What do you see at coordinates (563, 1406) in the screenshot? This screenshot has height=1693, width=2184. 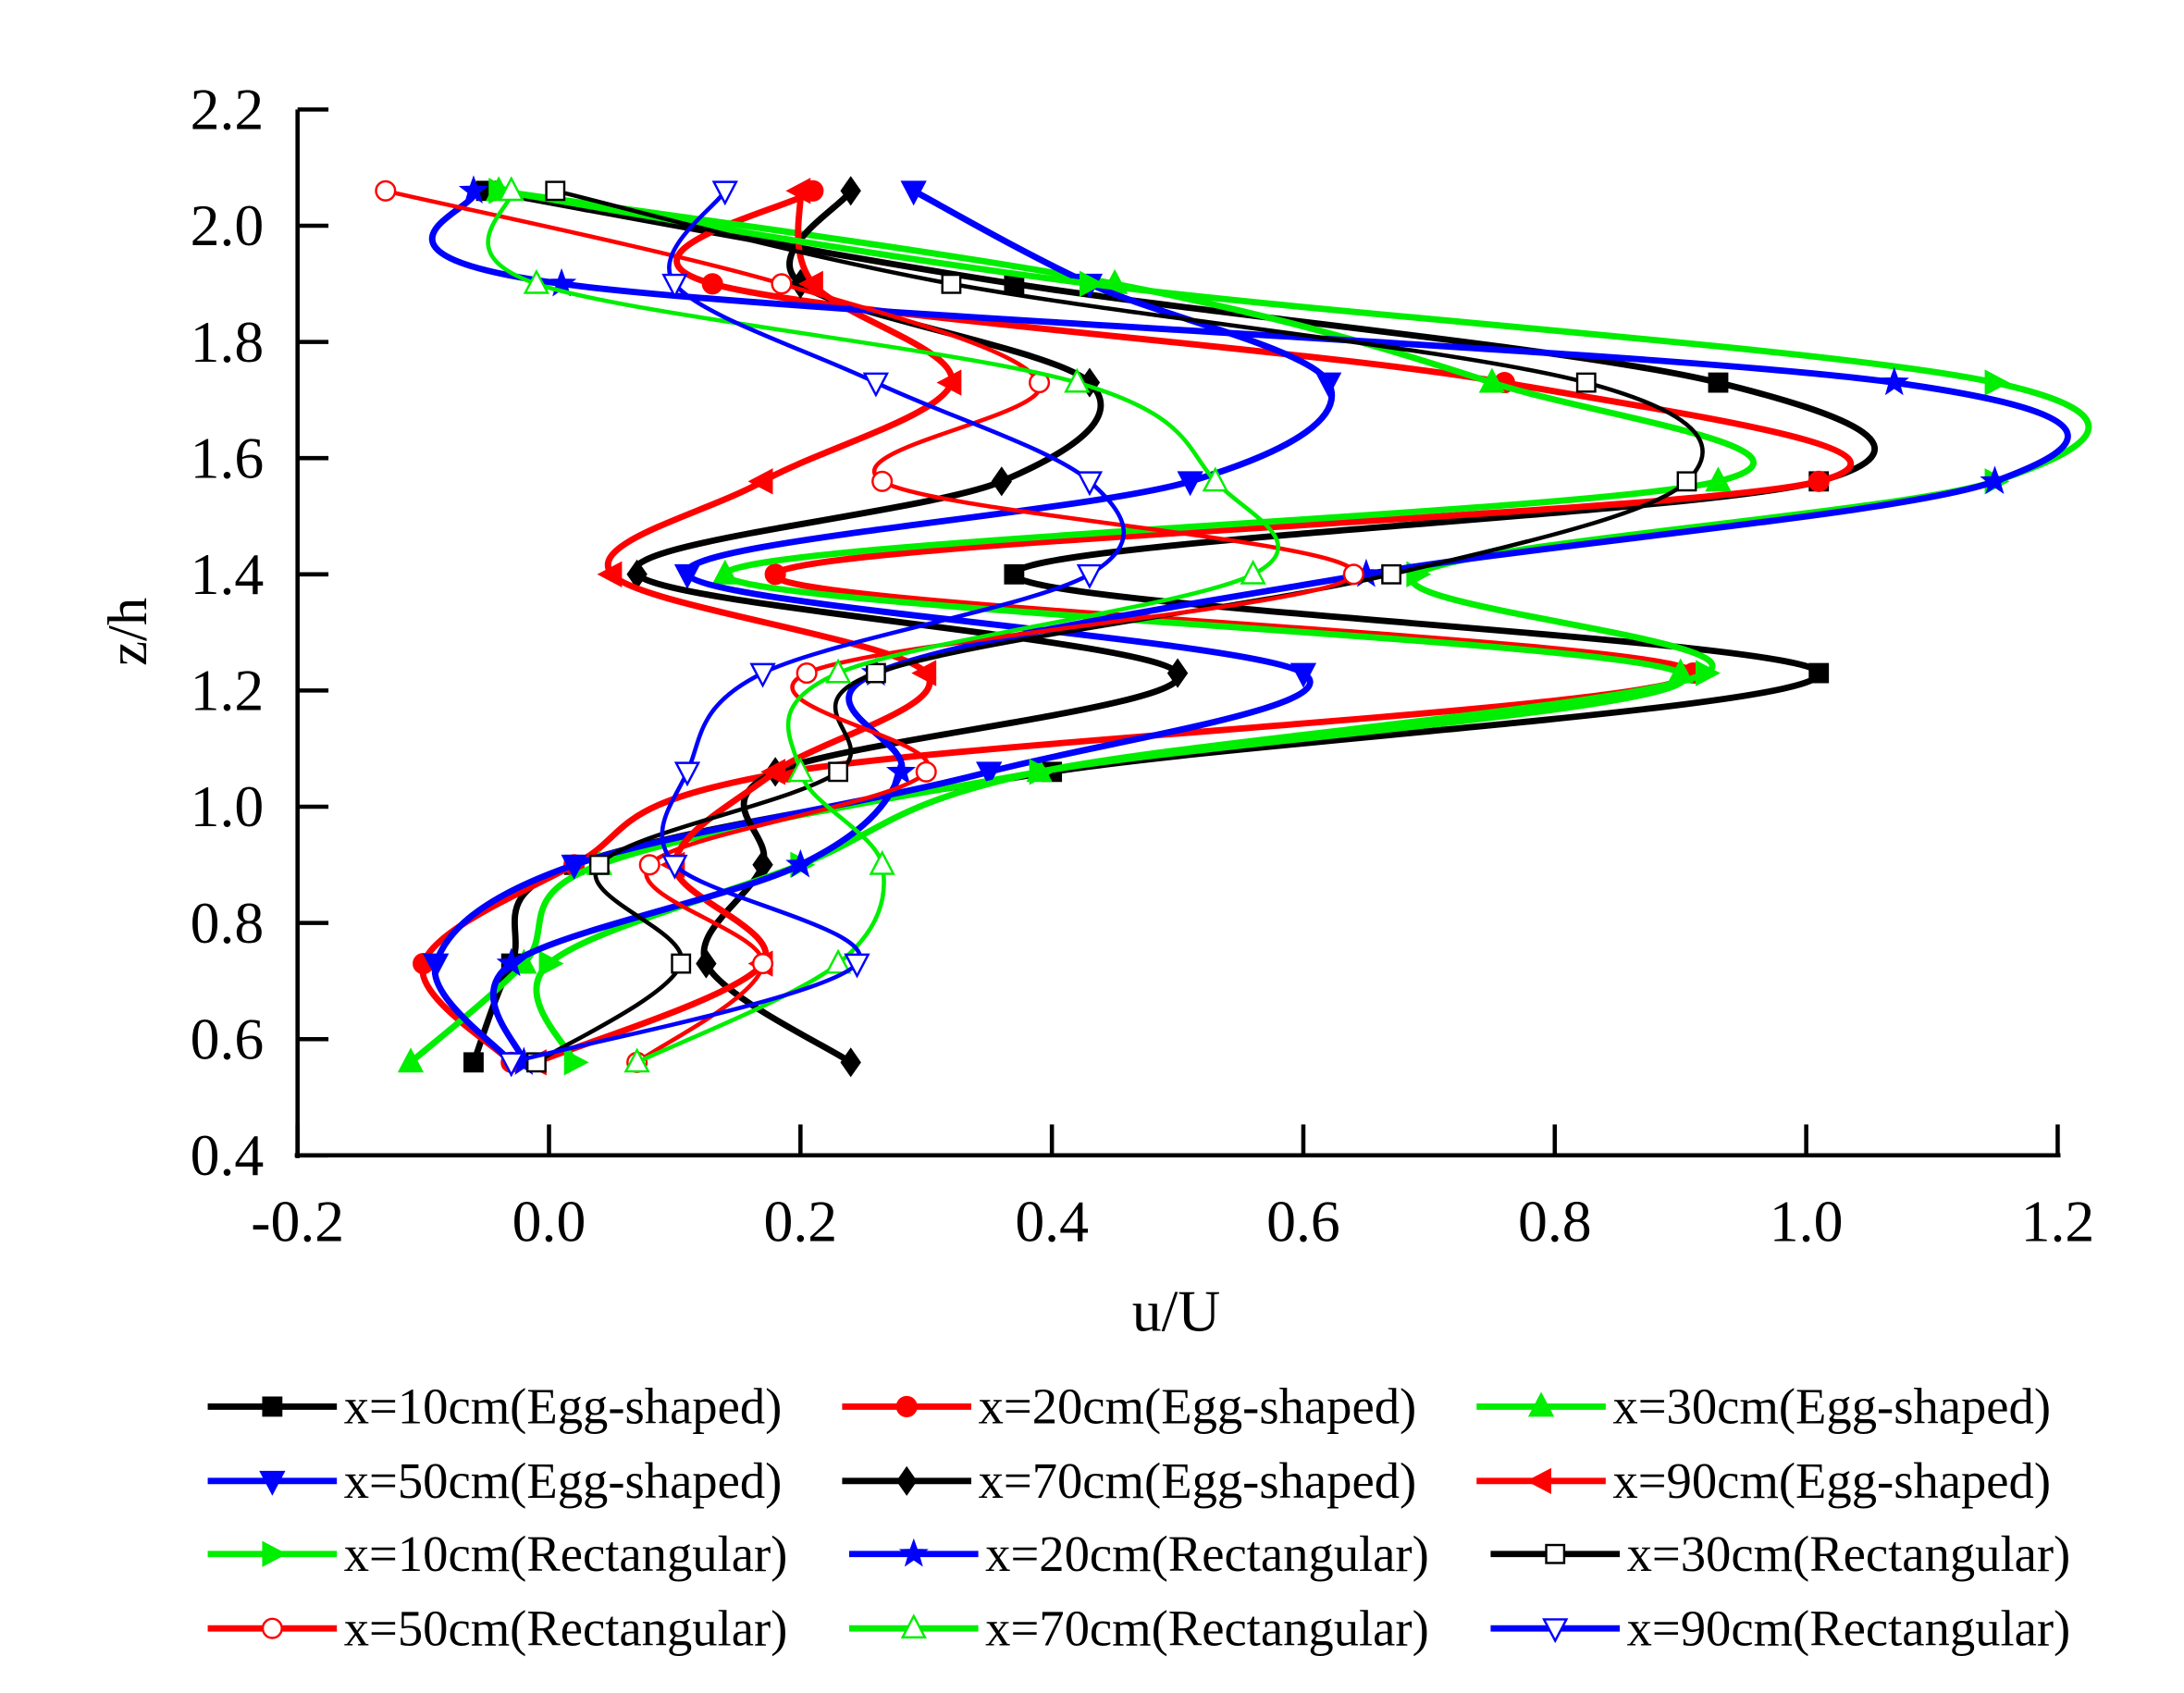 I see `legend-label: x=10cm(Egg-shaped)` at bounding box center [563, 1406].